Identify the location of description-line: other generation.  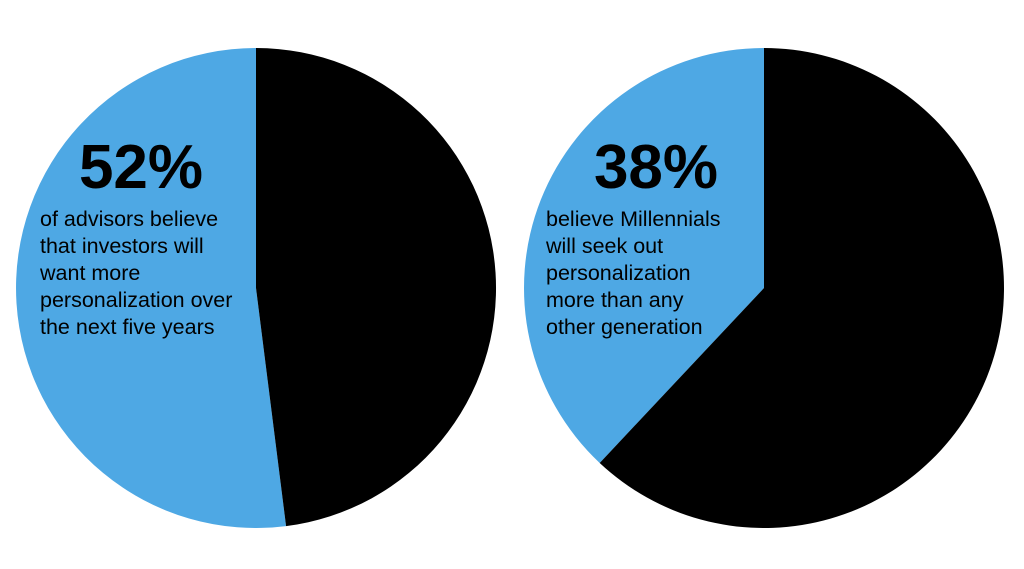
(624, 327).